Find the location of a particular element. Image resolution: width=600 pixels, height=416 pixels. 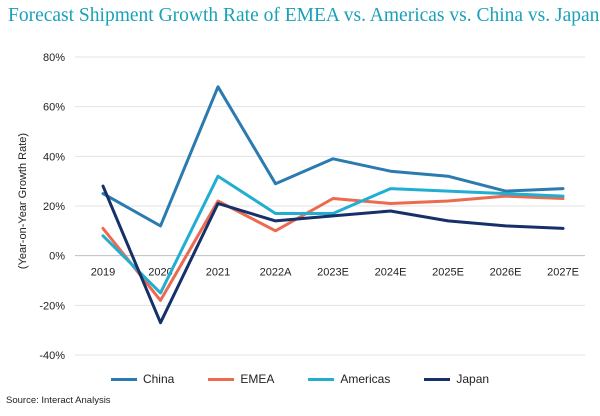

legend-label: EMEA is located at coordinates (257, 379).